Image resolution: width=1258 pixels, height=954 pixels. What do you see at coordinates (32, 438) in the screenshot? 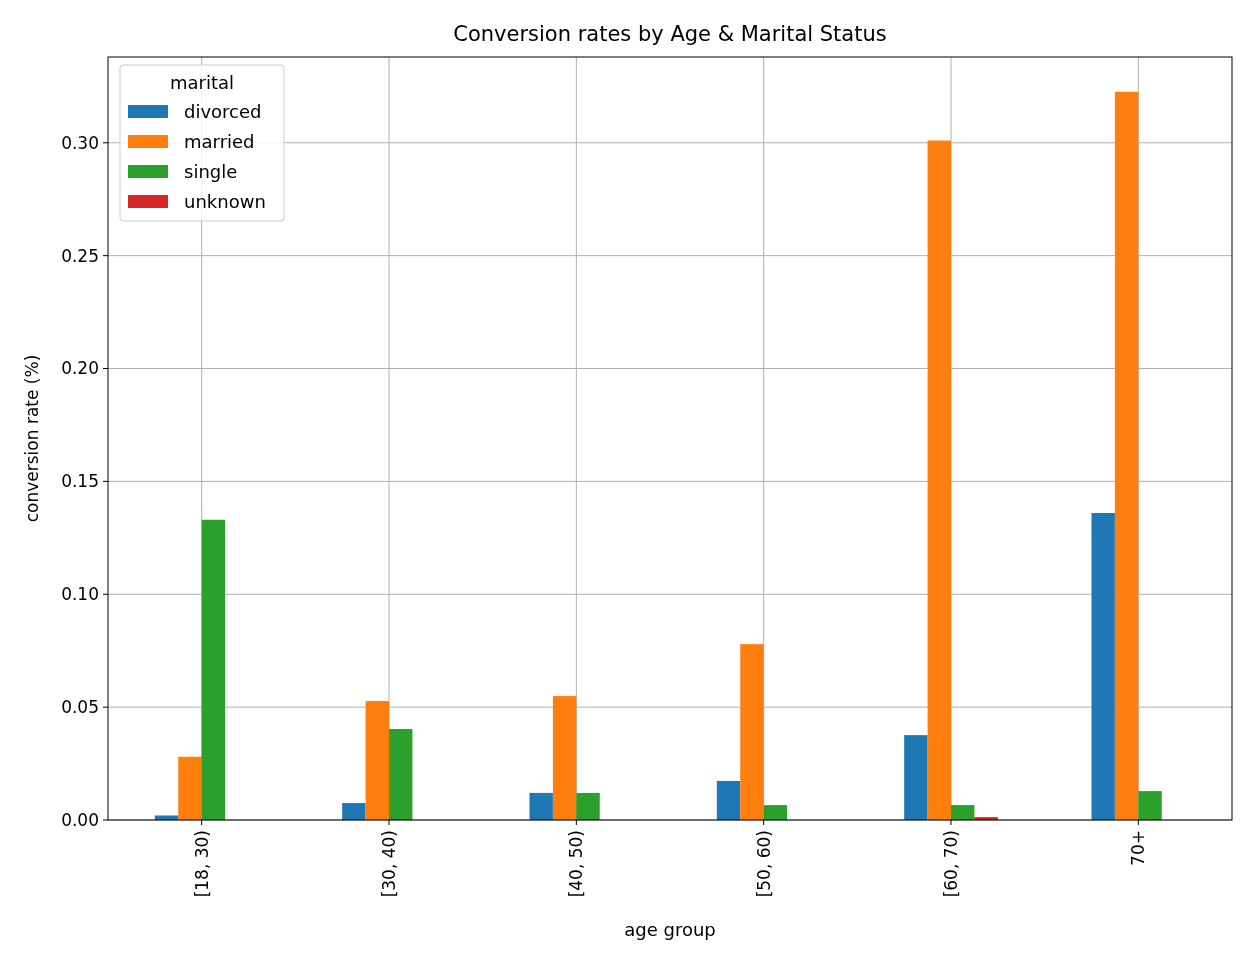
I see `y-axis-title: conversion rate (%)` at bounding box center [32, 438].